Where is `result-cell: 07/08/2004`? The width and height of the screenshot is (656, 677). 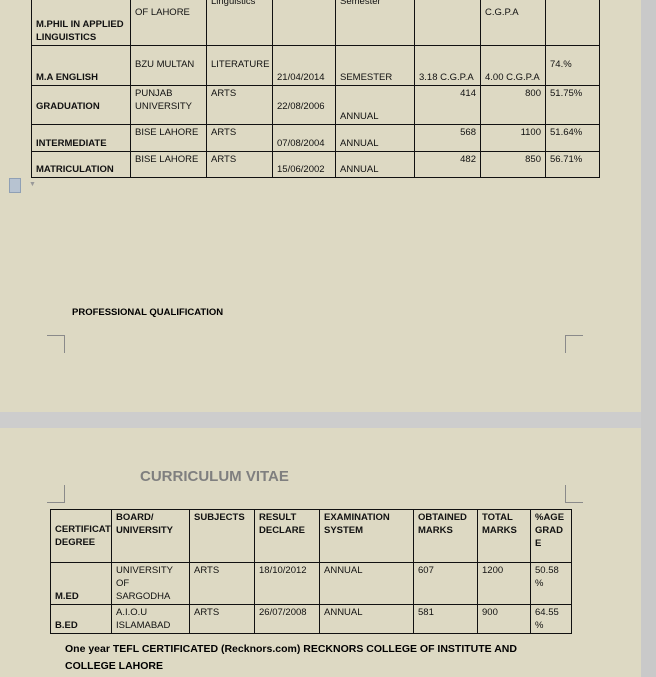 result-cell: 07/08/2004 is located at coordinates (304, 138).